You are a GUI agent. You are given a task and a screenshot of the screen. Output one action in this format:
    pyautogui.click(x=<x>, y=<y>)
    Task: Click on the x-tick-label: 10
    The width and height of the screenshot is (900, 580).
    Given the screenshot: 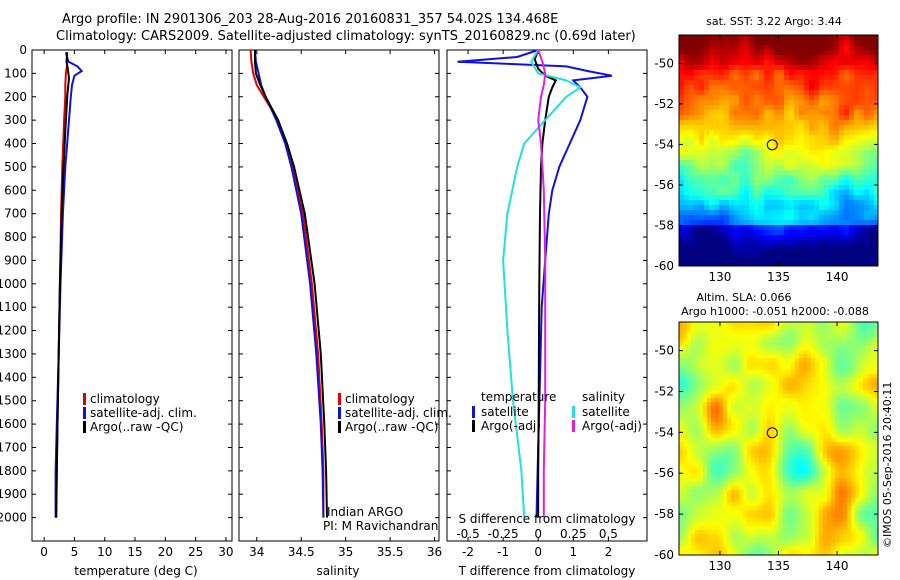 What is the action you would take?
    pyautogui.click(x=104, y=552)
    